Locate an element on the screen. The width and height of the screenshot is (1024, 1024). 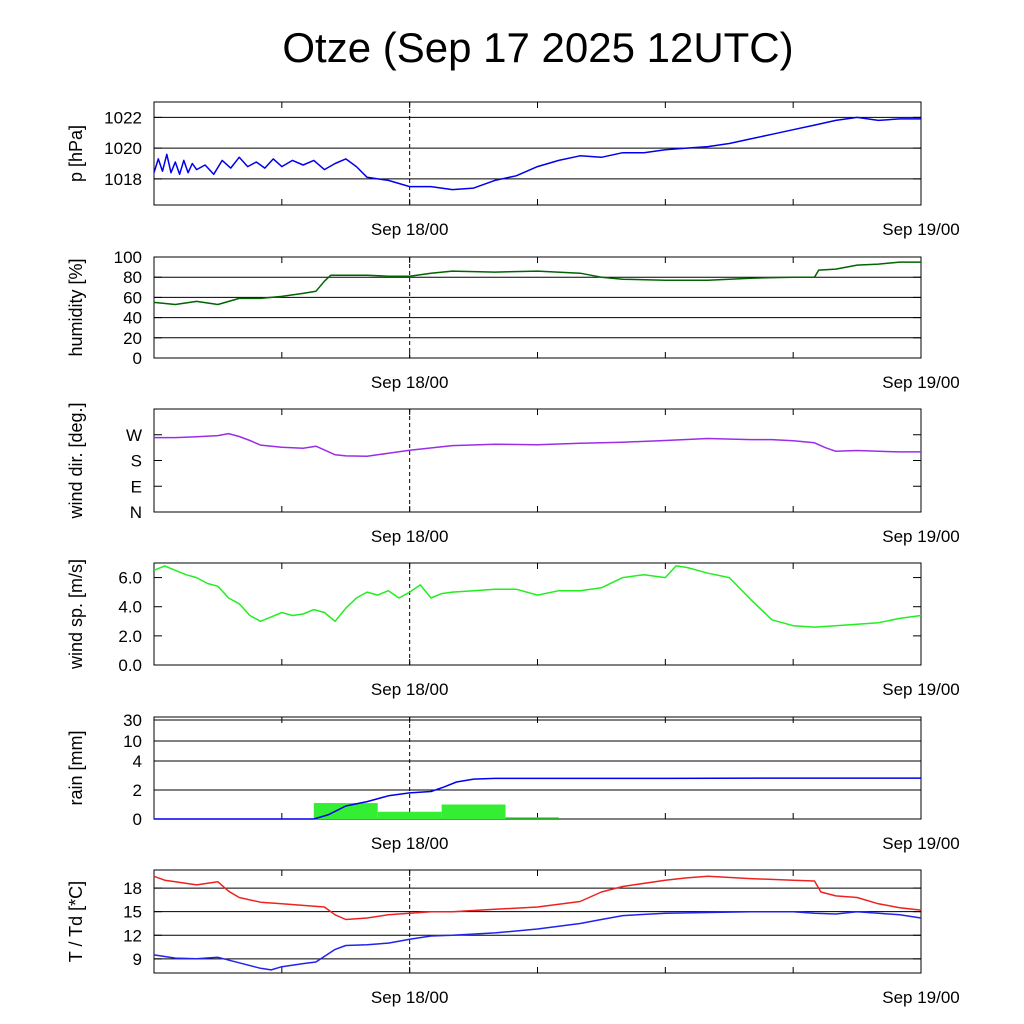
panel-temperature_dewpoint: 9 12 15 18 Sep 18/00 Sep 19/00 T / Td [*C] is located at coordinates (513, 938).